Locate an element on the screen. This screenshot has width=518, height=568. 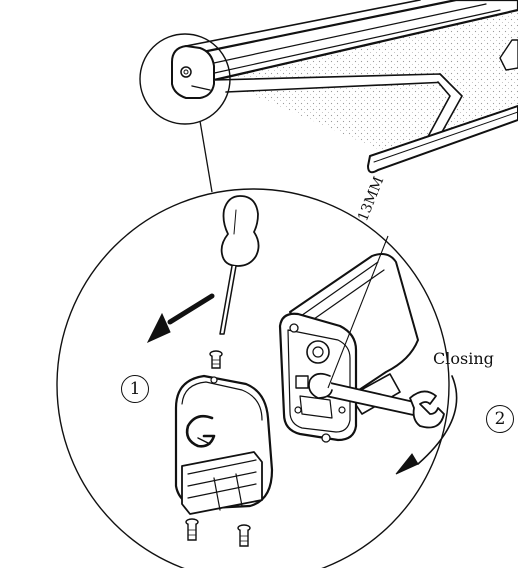
wrench-head is located at coordinates (427, 409).